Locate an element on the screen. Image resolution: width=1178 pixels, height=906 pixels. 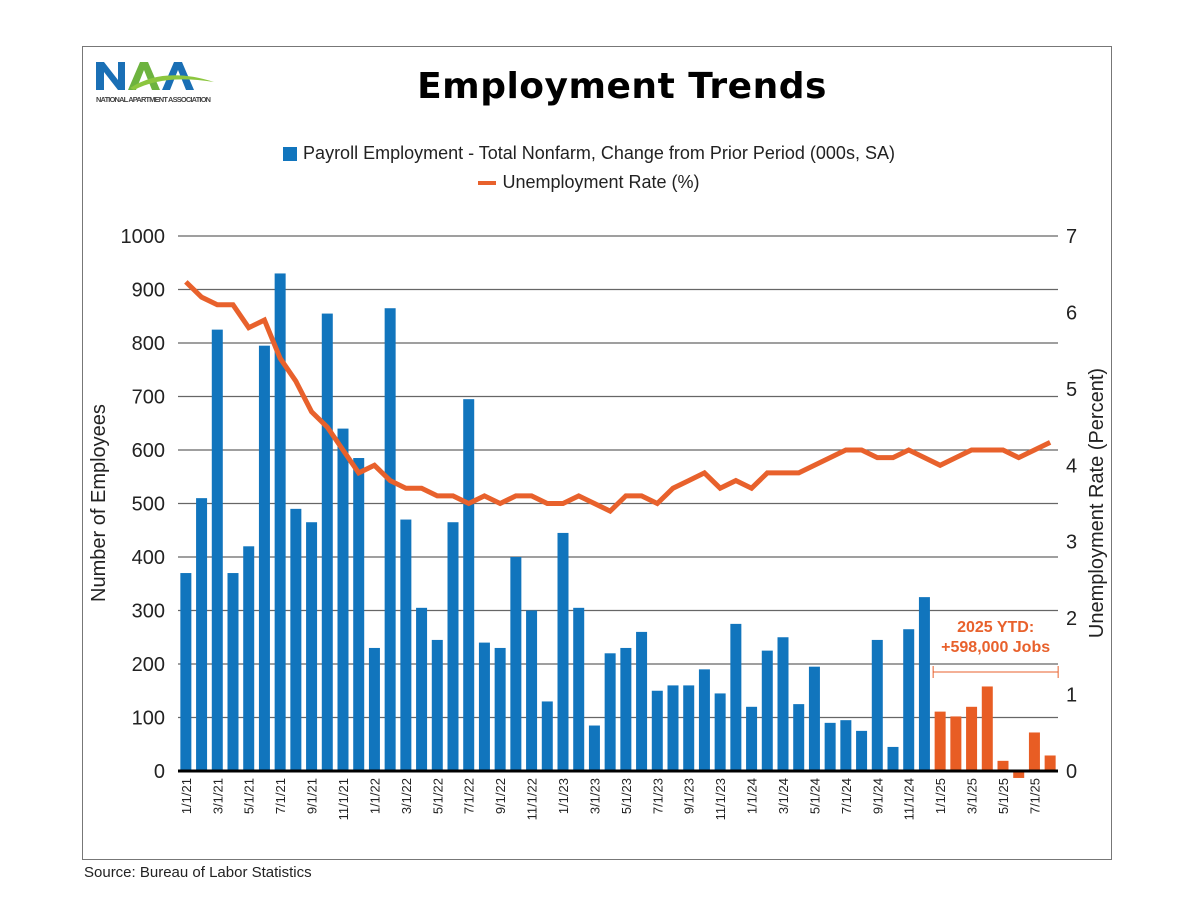
x-tick-label: 3/1/21 is located at coordinates (217, 796).